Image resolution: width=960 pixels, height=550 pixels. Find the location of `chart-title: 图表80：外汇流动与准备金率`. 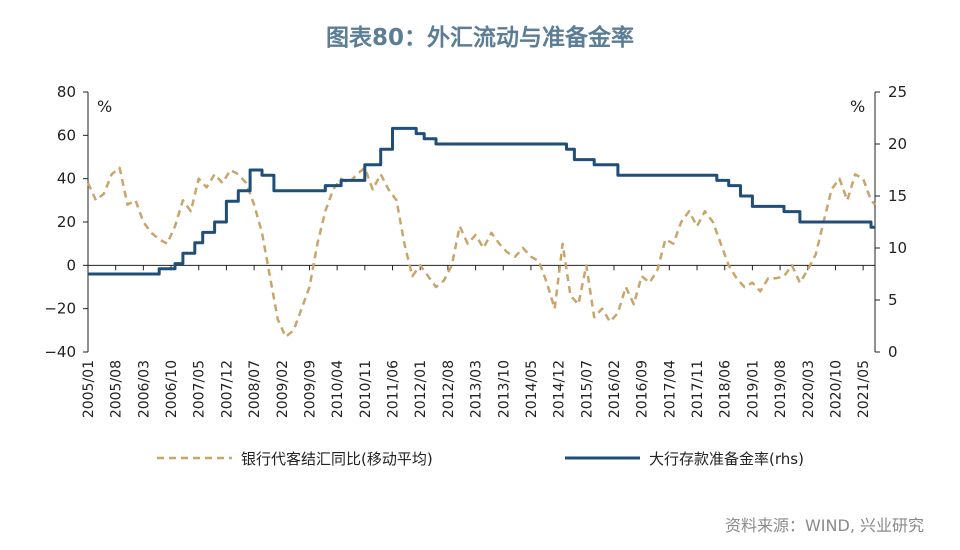

chart-title: 图表80：外汇流动与准备金率 is located at coordinates (479, 38).